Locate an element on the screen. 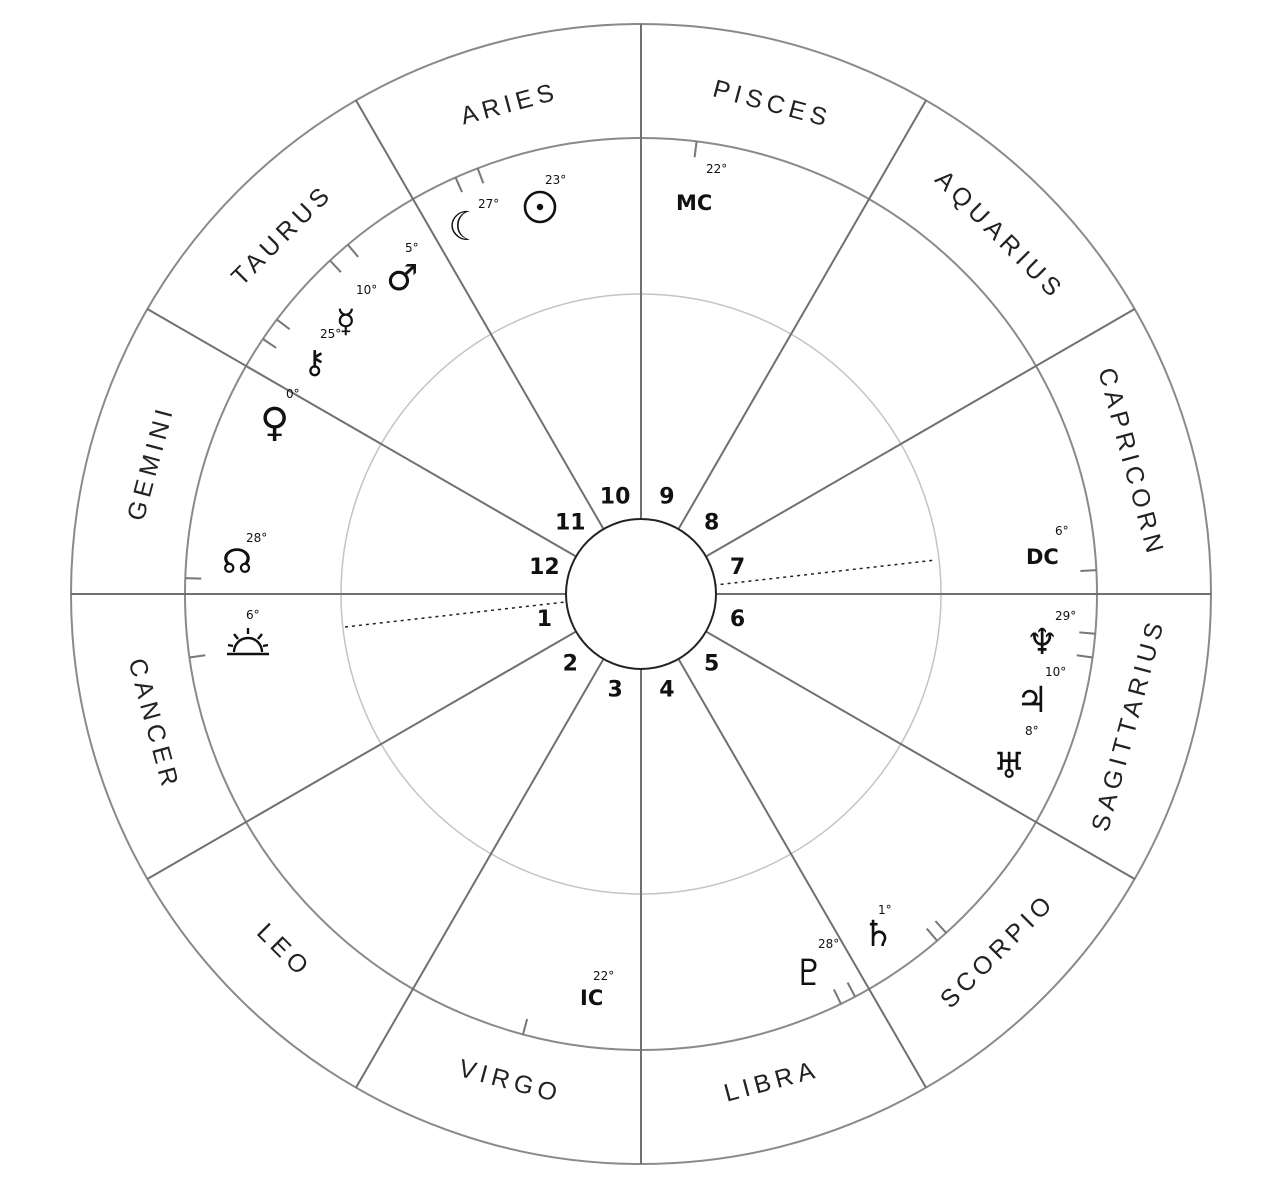  dc-marker: DC 6° is located at coordinates (1047, 546).